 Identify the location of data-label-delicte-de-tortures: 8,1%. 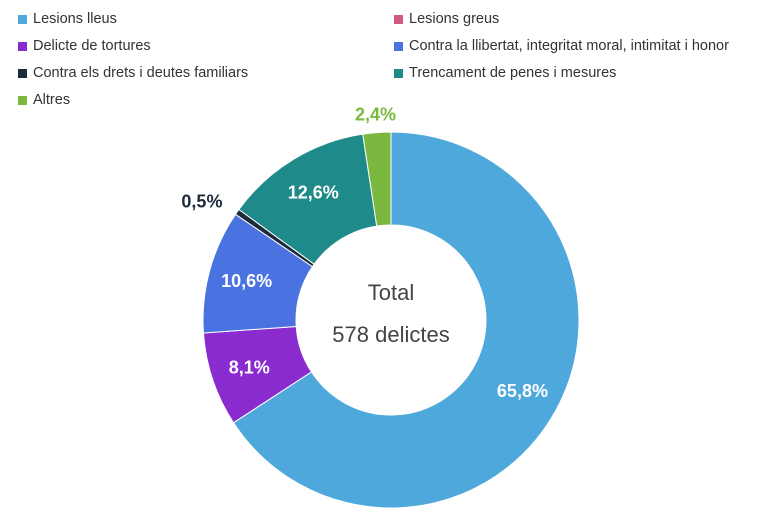
(249, 368).